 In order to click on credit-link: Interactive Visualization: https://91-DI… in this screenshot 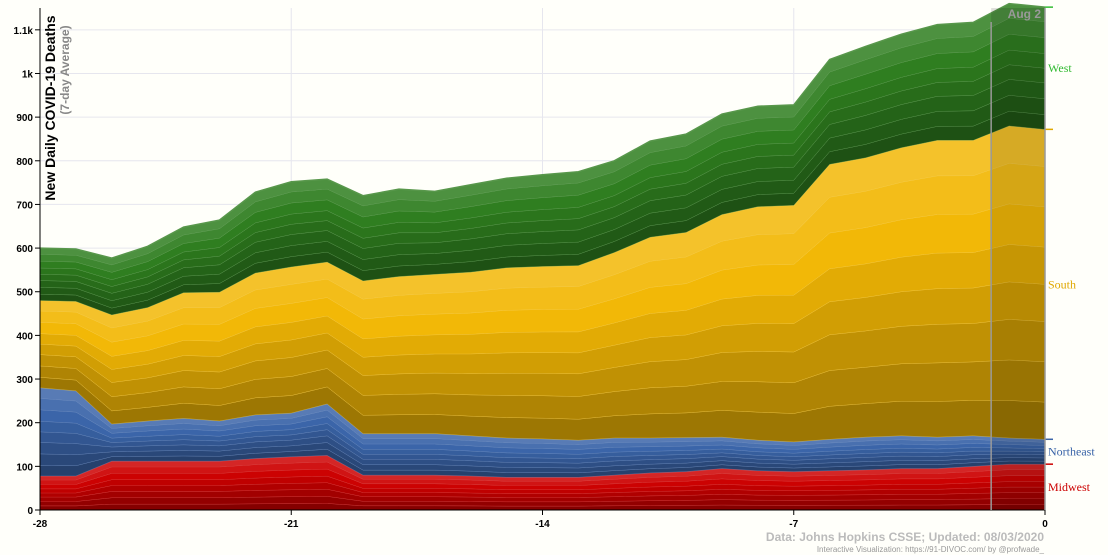, I will do `click(930, 549)`.